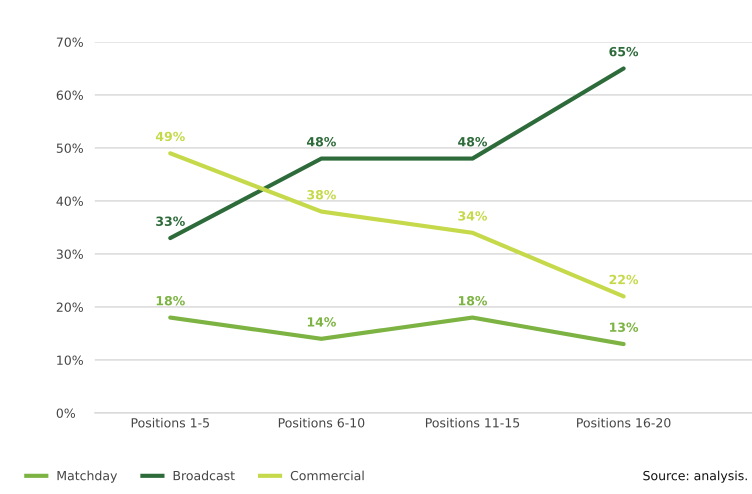  I want to click on y-tick-label: 30%, so click(69, 254).